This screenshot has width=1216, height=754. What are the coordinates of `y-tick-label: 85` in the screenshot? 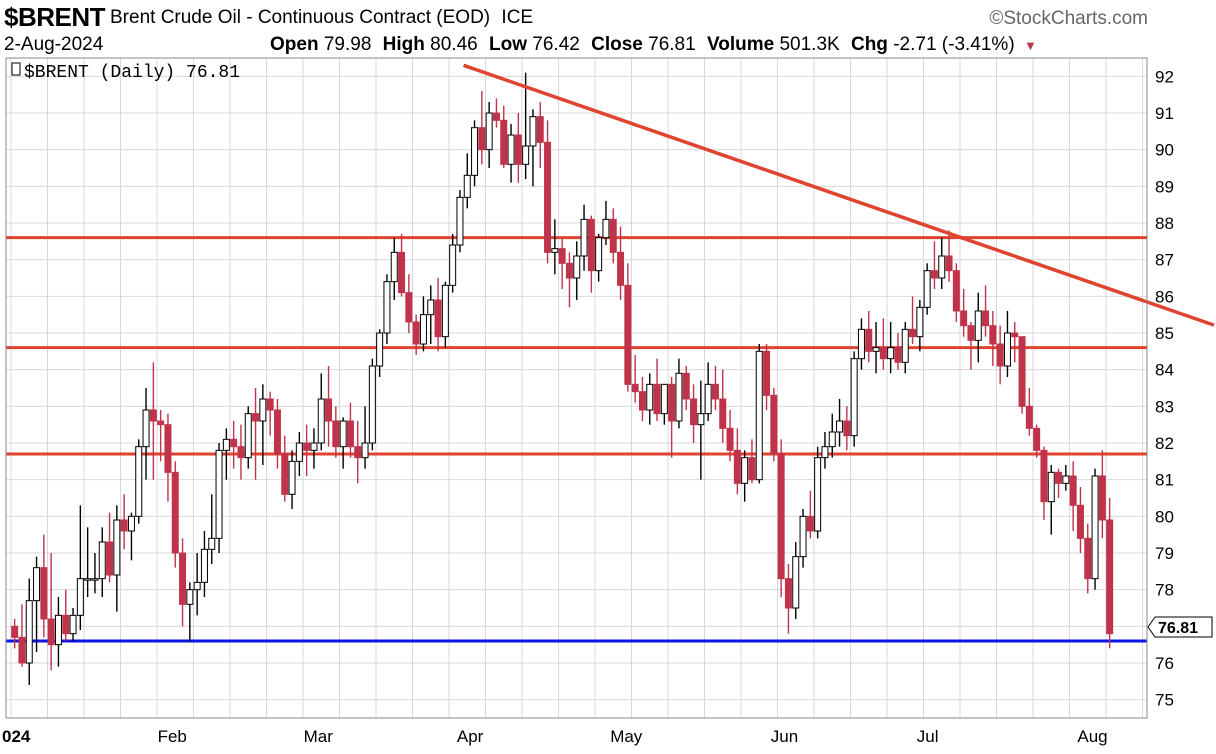 It's located at (1164, 333).